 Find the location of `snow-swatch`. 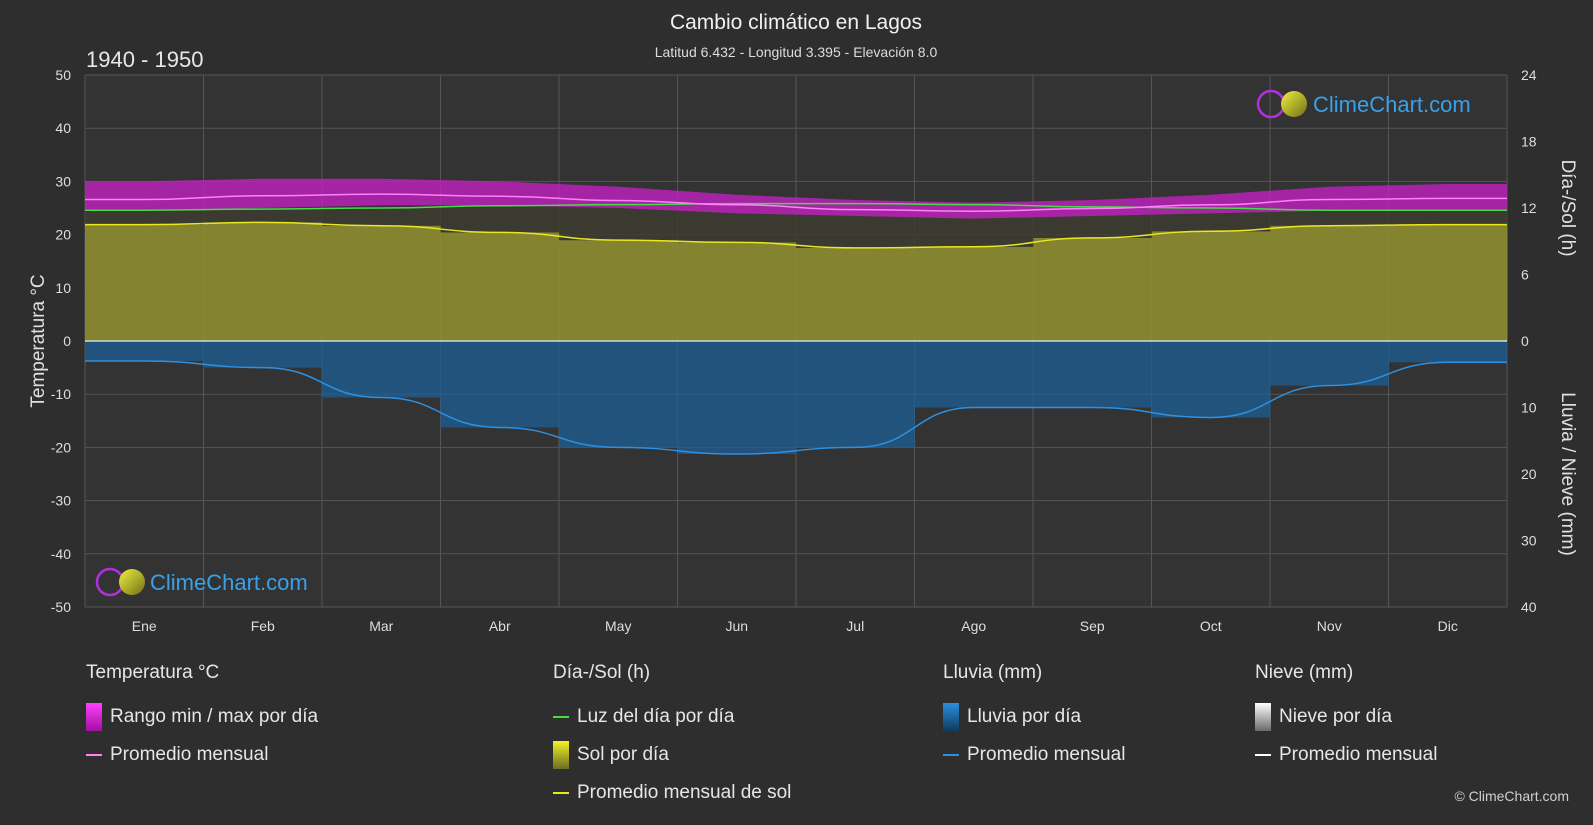

snow-swatch is located at coordinates (1263, 717).